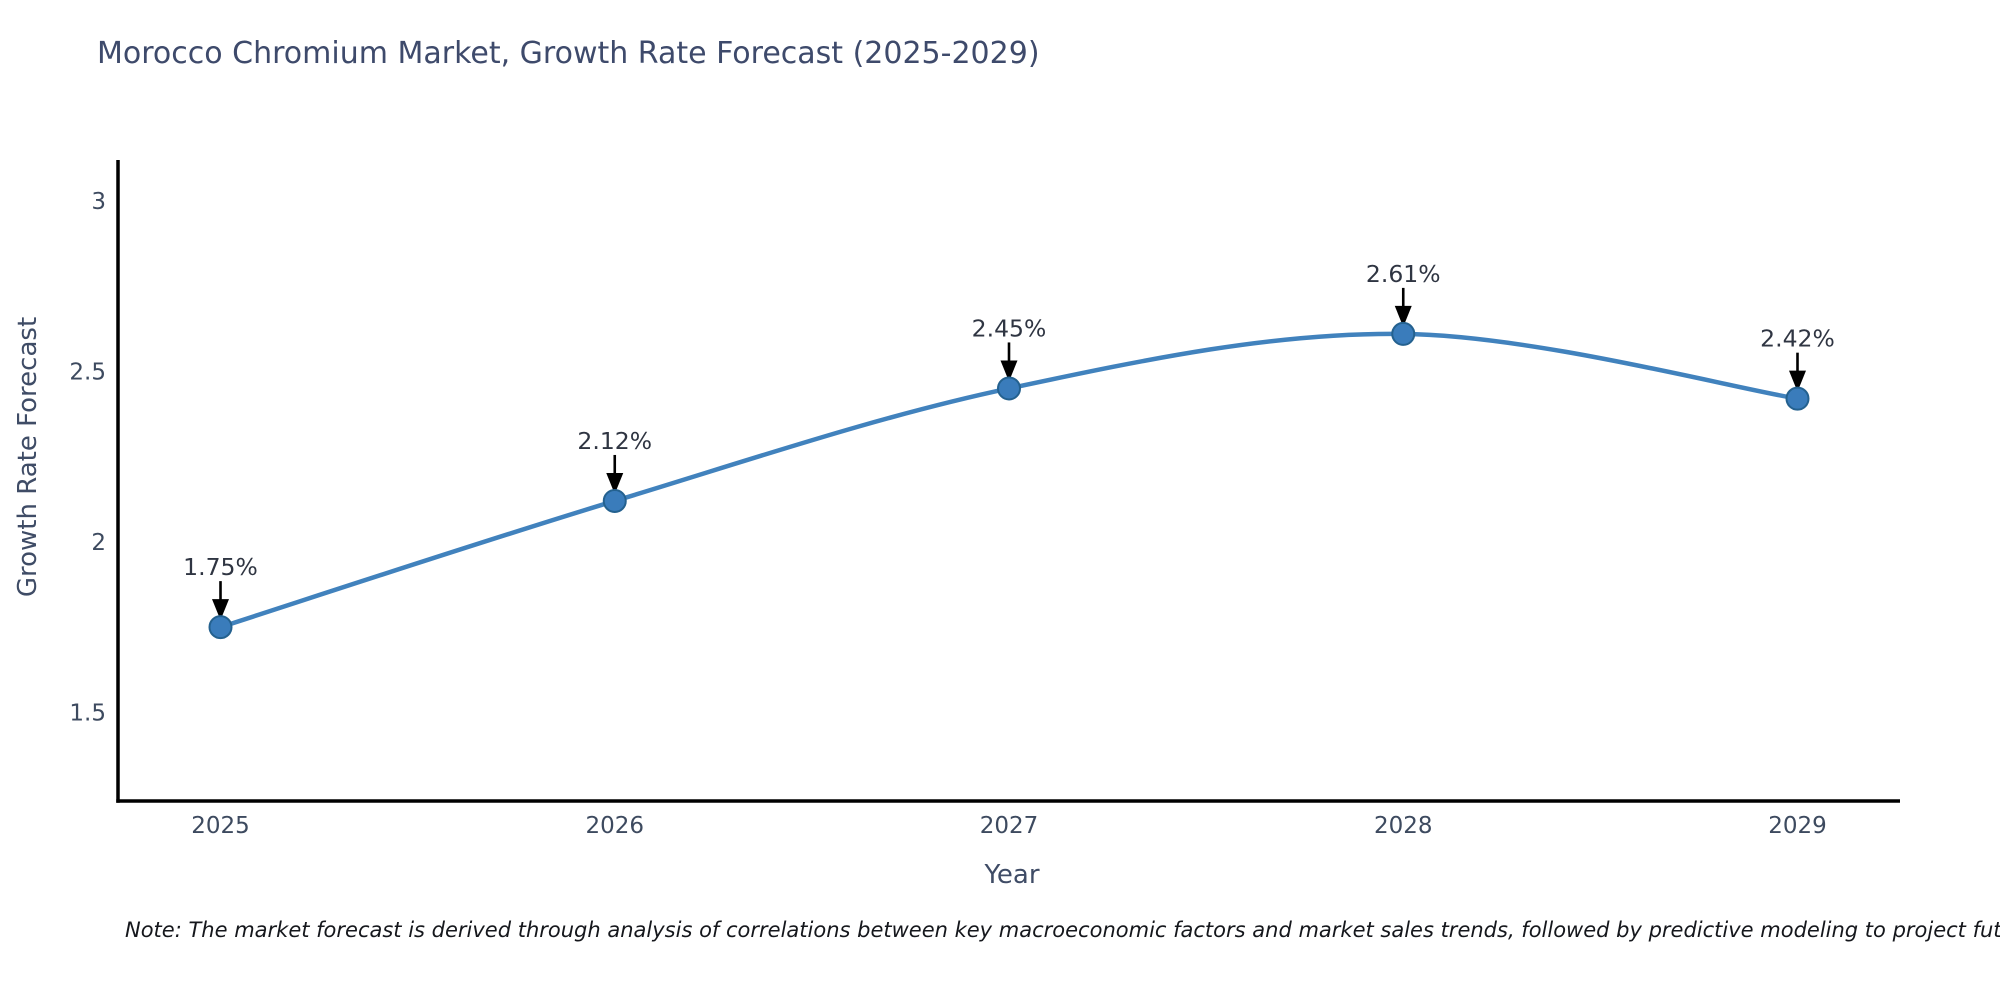 This screenshot has height=1000, width=2000. What do you see at coordinates (1797, 826) in the screenshot?
I see `x-tick-label-2029: 2029` at bounding box center [1797, 826].